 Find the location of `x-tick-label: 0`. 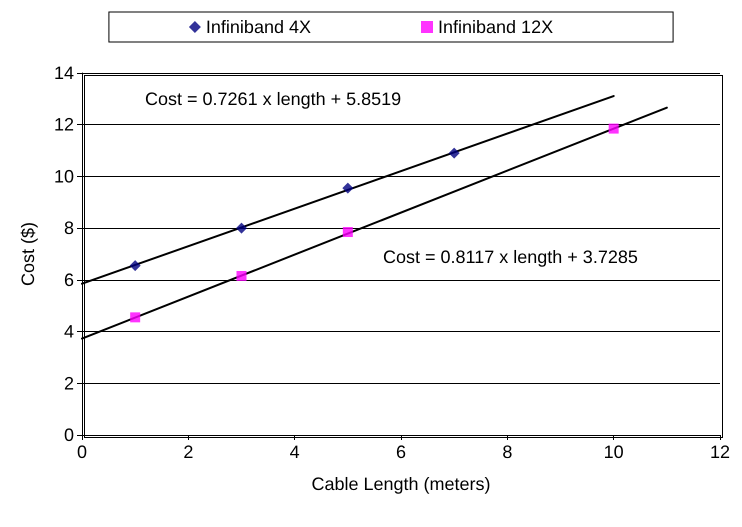

x-tick-label: 0 is located at coordinates (82, 452).